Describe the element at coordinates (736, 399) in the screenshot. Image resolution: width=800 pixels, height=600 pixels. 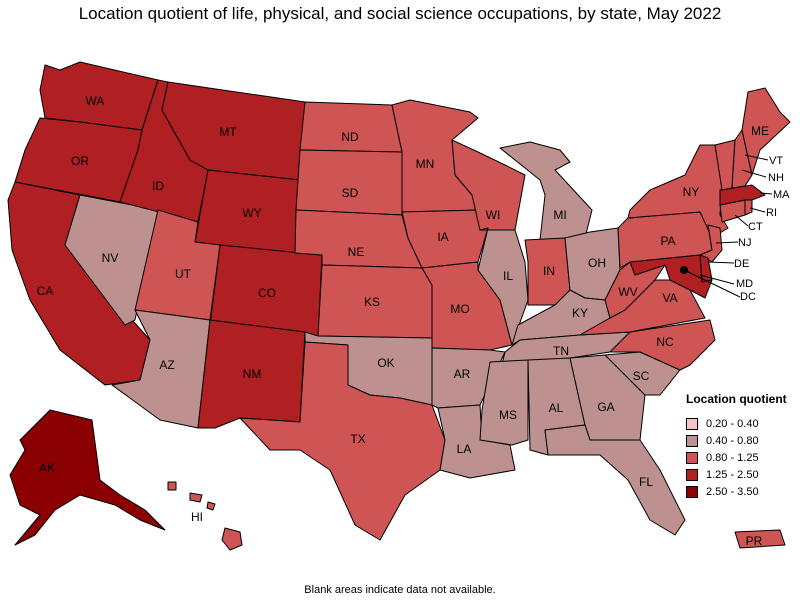
I see `legend-title: Location quotient` at that location.